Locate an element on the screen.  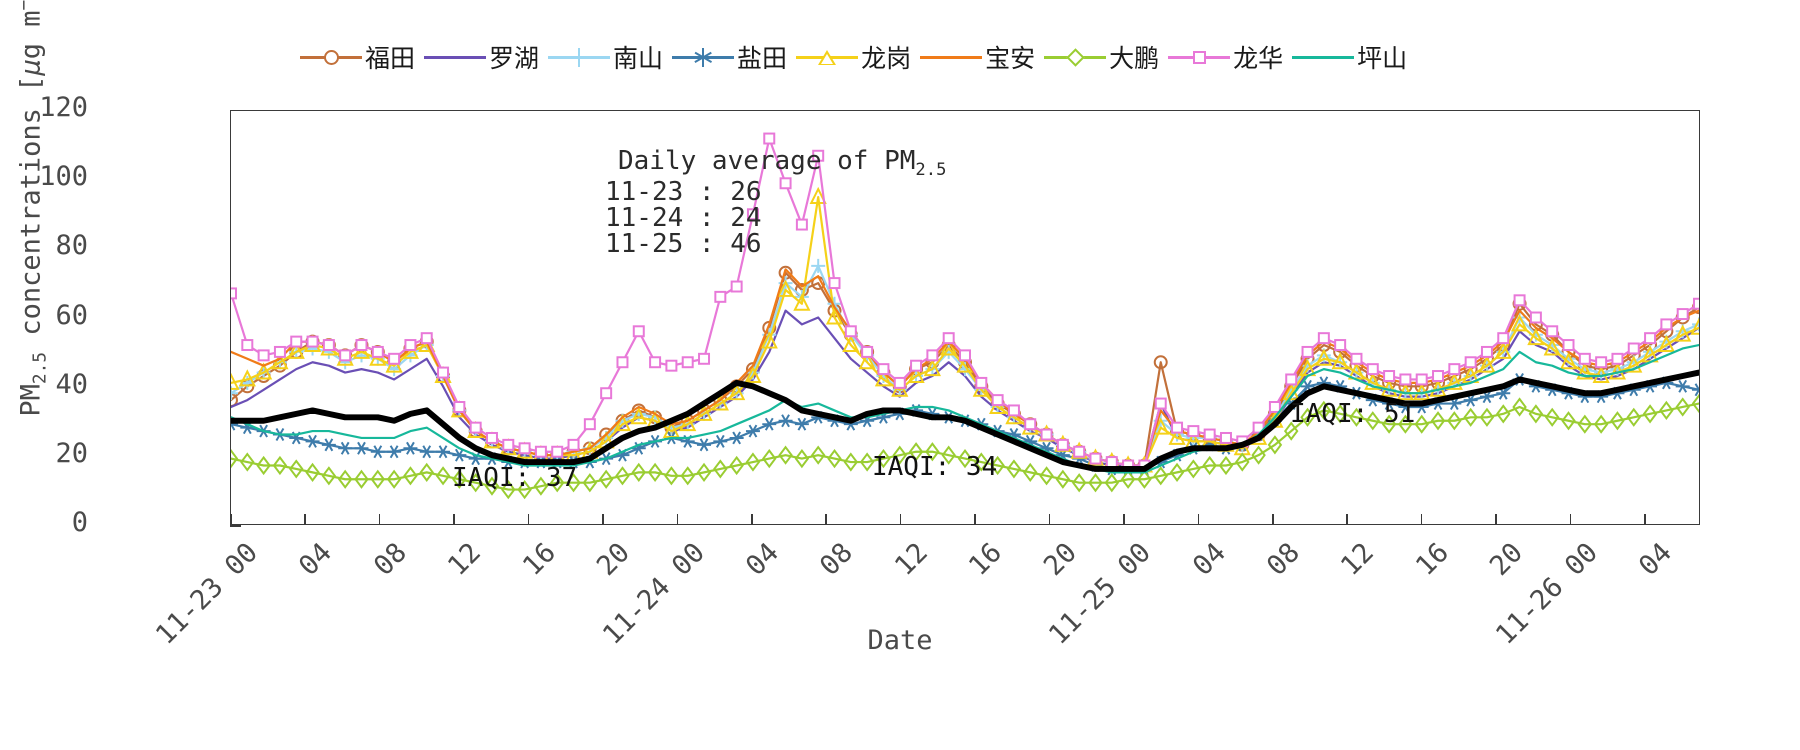
daily-average-1125: 11-25 : 46 is located at coordinates (683, 244).